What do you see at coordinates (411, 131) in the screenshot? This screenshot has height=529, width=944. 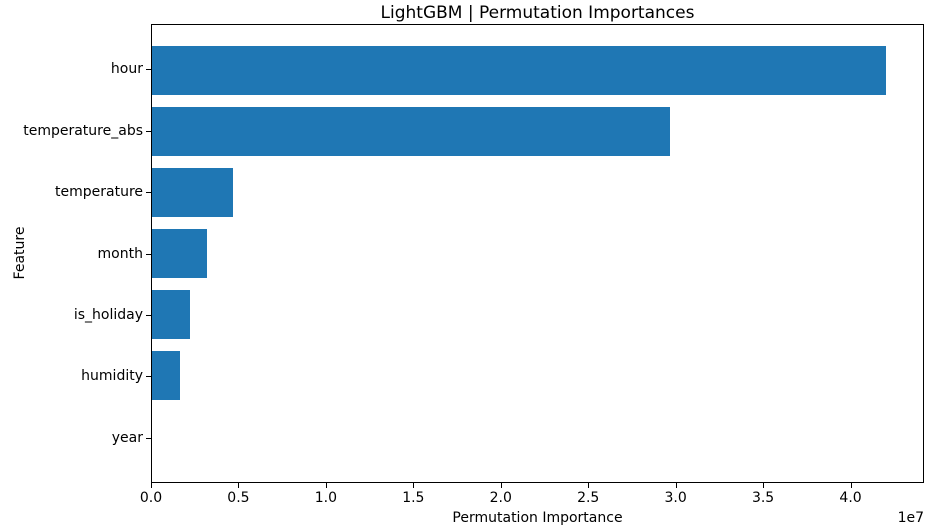 I see `bar-temperature_abs` at bounding box center [411, 131].